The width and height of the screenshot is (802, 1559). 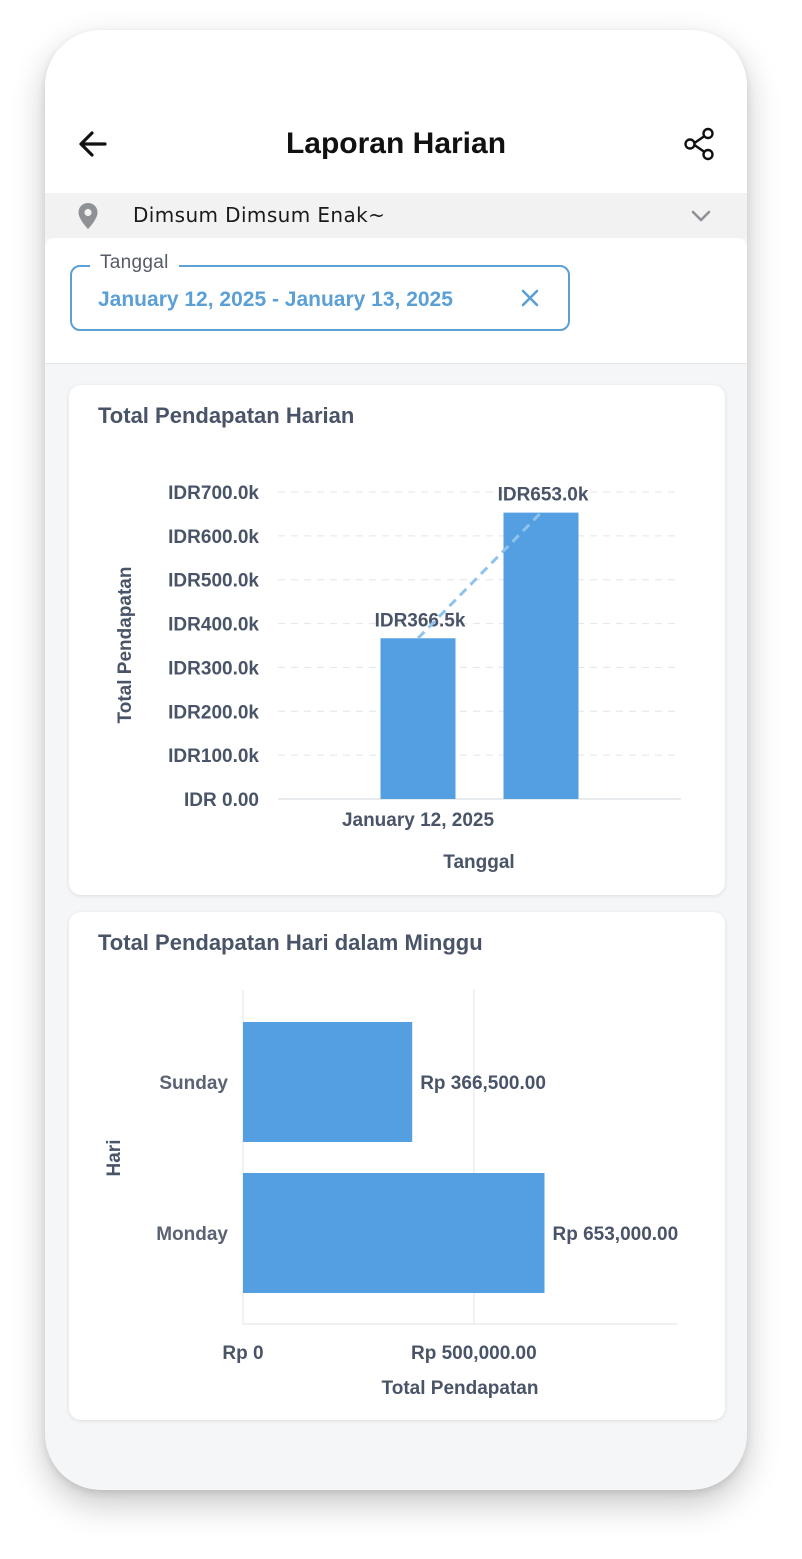 What do you see at coordinates (193, 1083) in the screenshot?
I see `y-tick-label: Sunday` at bounding box center [193, 1083].